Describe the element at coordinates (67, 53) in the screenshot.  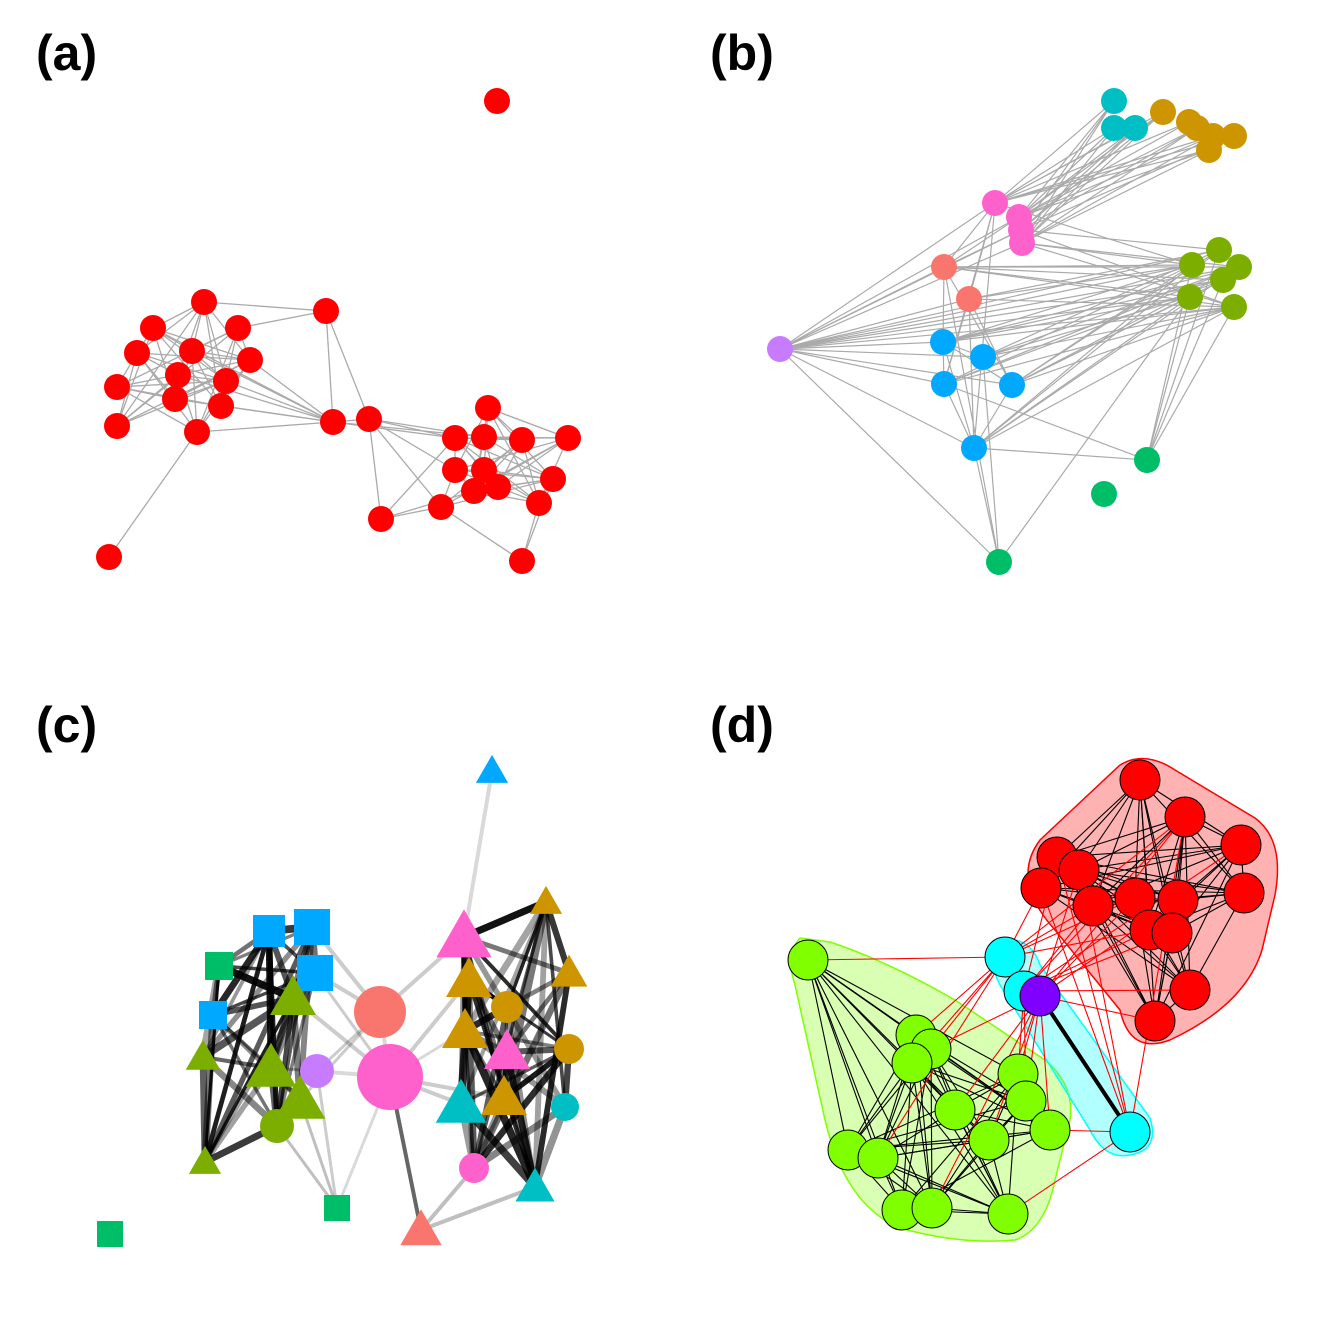
I see `panel-a-label: (a)` at that location.